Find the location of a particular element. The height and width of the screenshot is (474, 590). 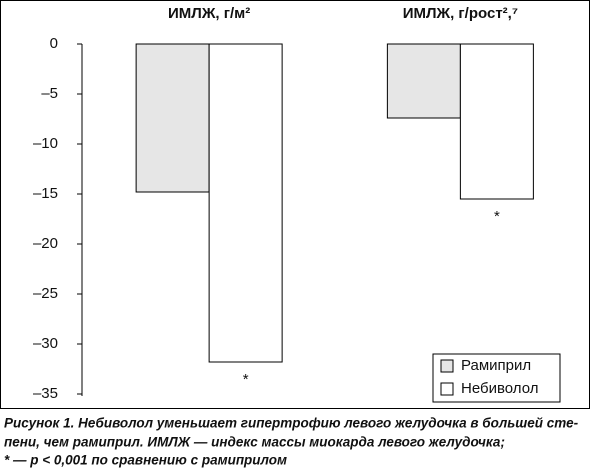

y-tick-label: –30 is located at coordinates (45, 343).